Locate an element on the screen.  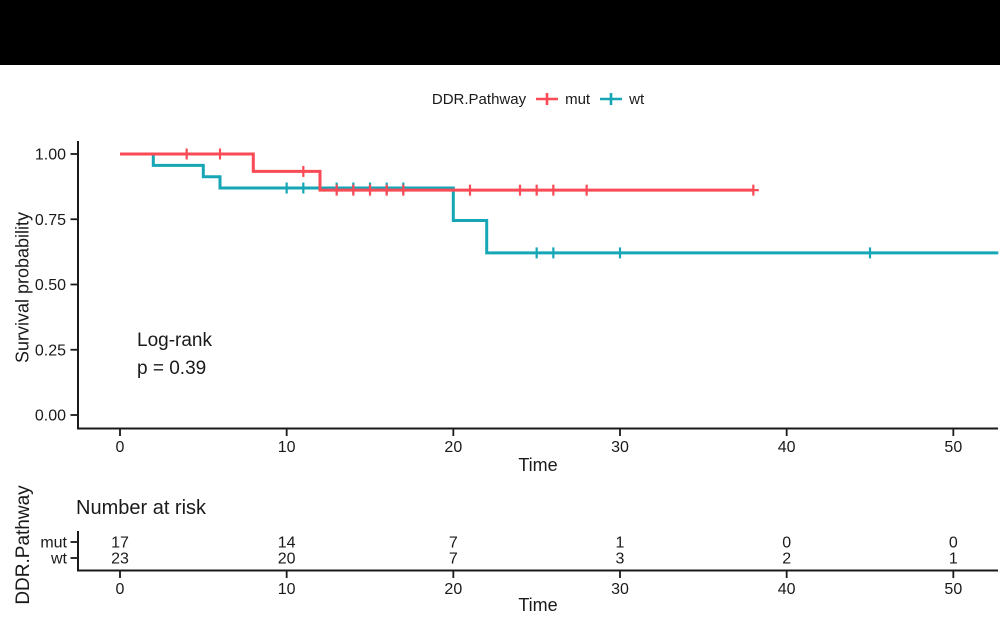
risk-row-label-mut: mut is located at coordinates (53, 543).